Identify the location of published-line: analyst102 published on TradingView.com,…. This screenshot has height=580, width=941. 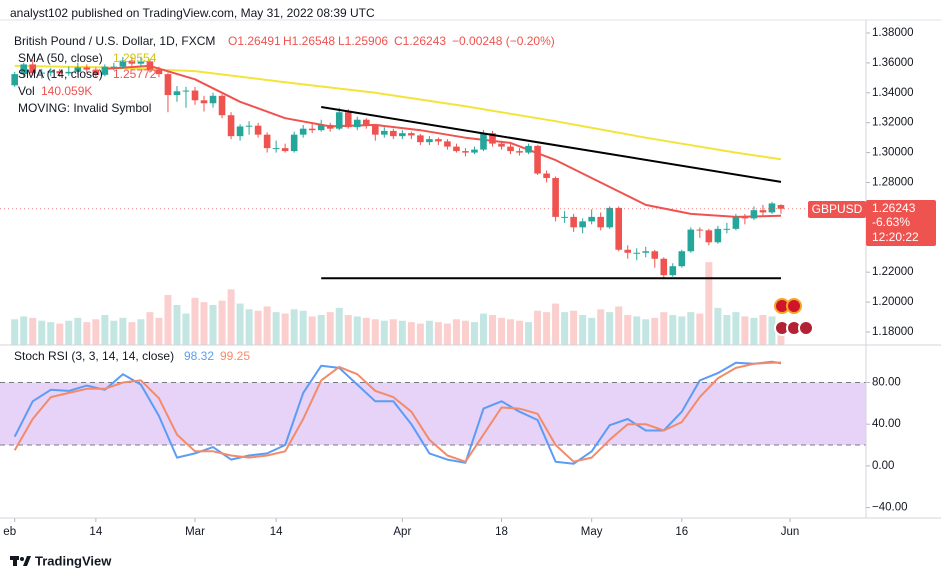
(192, 13).